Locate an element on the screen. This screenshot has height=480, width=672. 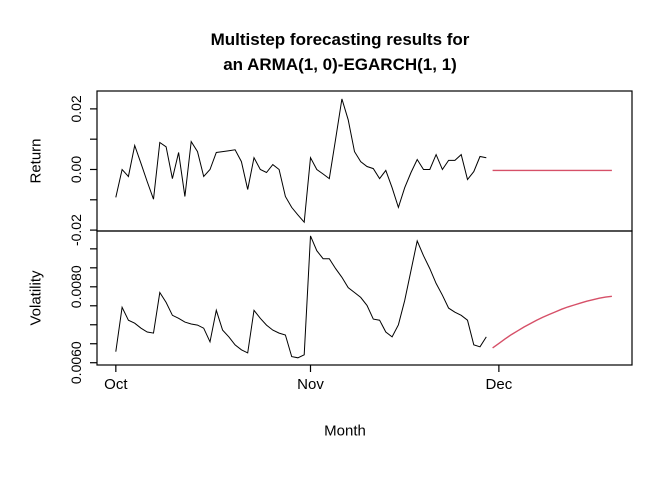
x-tick-label-Nov: Nov is located at coordinates (310, 384).